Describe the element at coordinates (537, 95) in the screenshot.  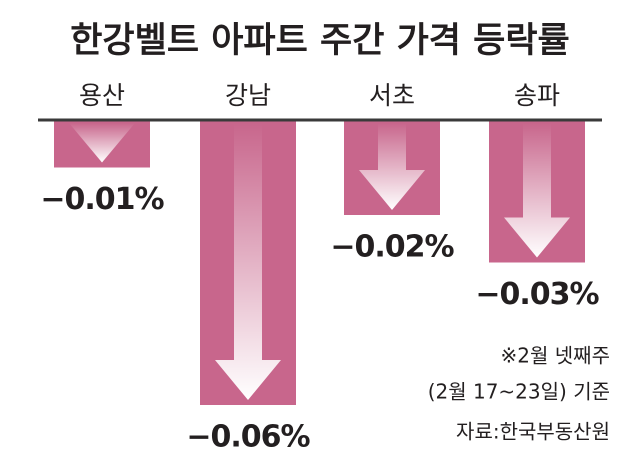
I see `category-label: 송파` at that location.